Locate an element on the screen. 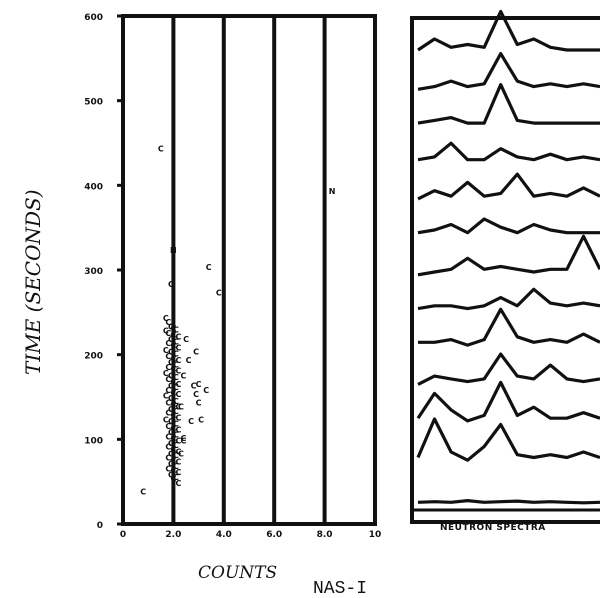  counts-x-tick-label: 8.0 is located at coordinates (325, 535).